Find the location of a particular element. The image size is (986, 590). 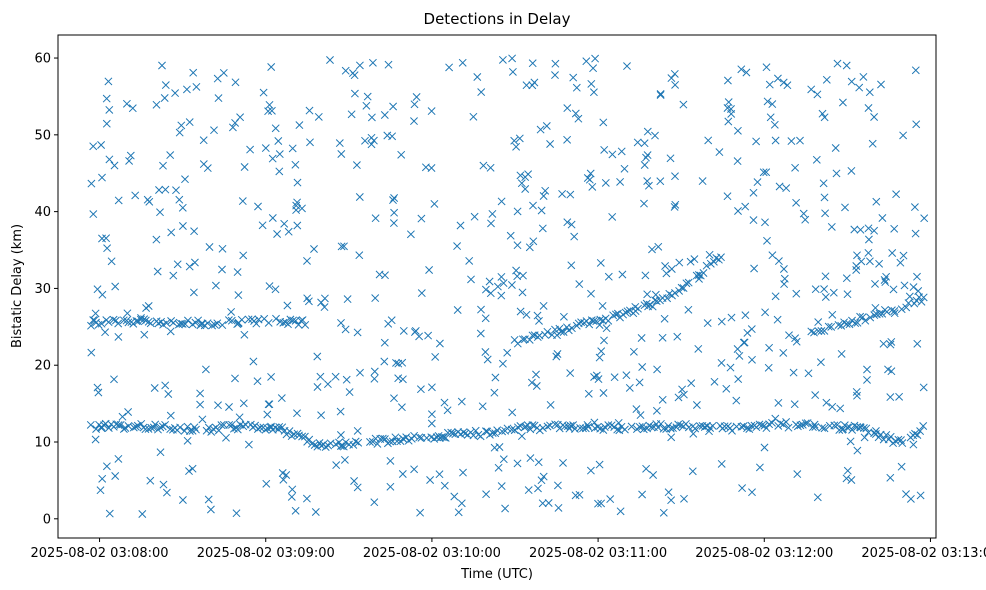

x-tick-label: 2025-08-02 03:10:00 is located at coordinates (432, 553).